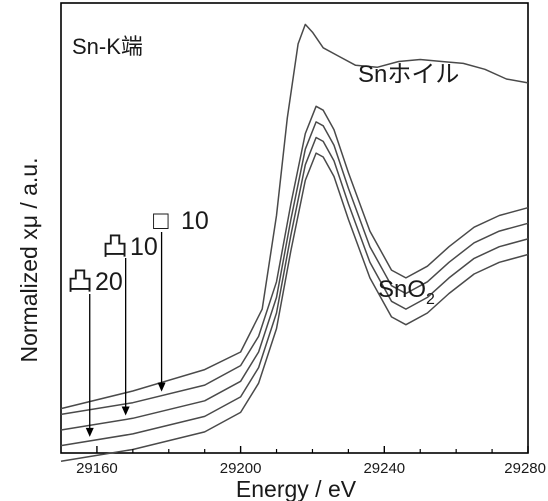 The image size is (548, 501). What do you see at coordinates (97, 468) in the screenshot?
I see `x-tick-label-1: 29160` at bounding box center [97, 468].